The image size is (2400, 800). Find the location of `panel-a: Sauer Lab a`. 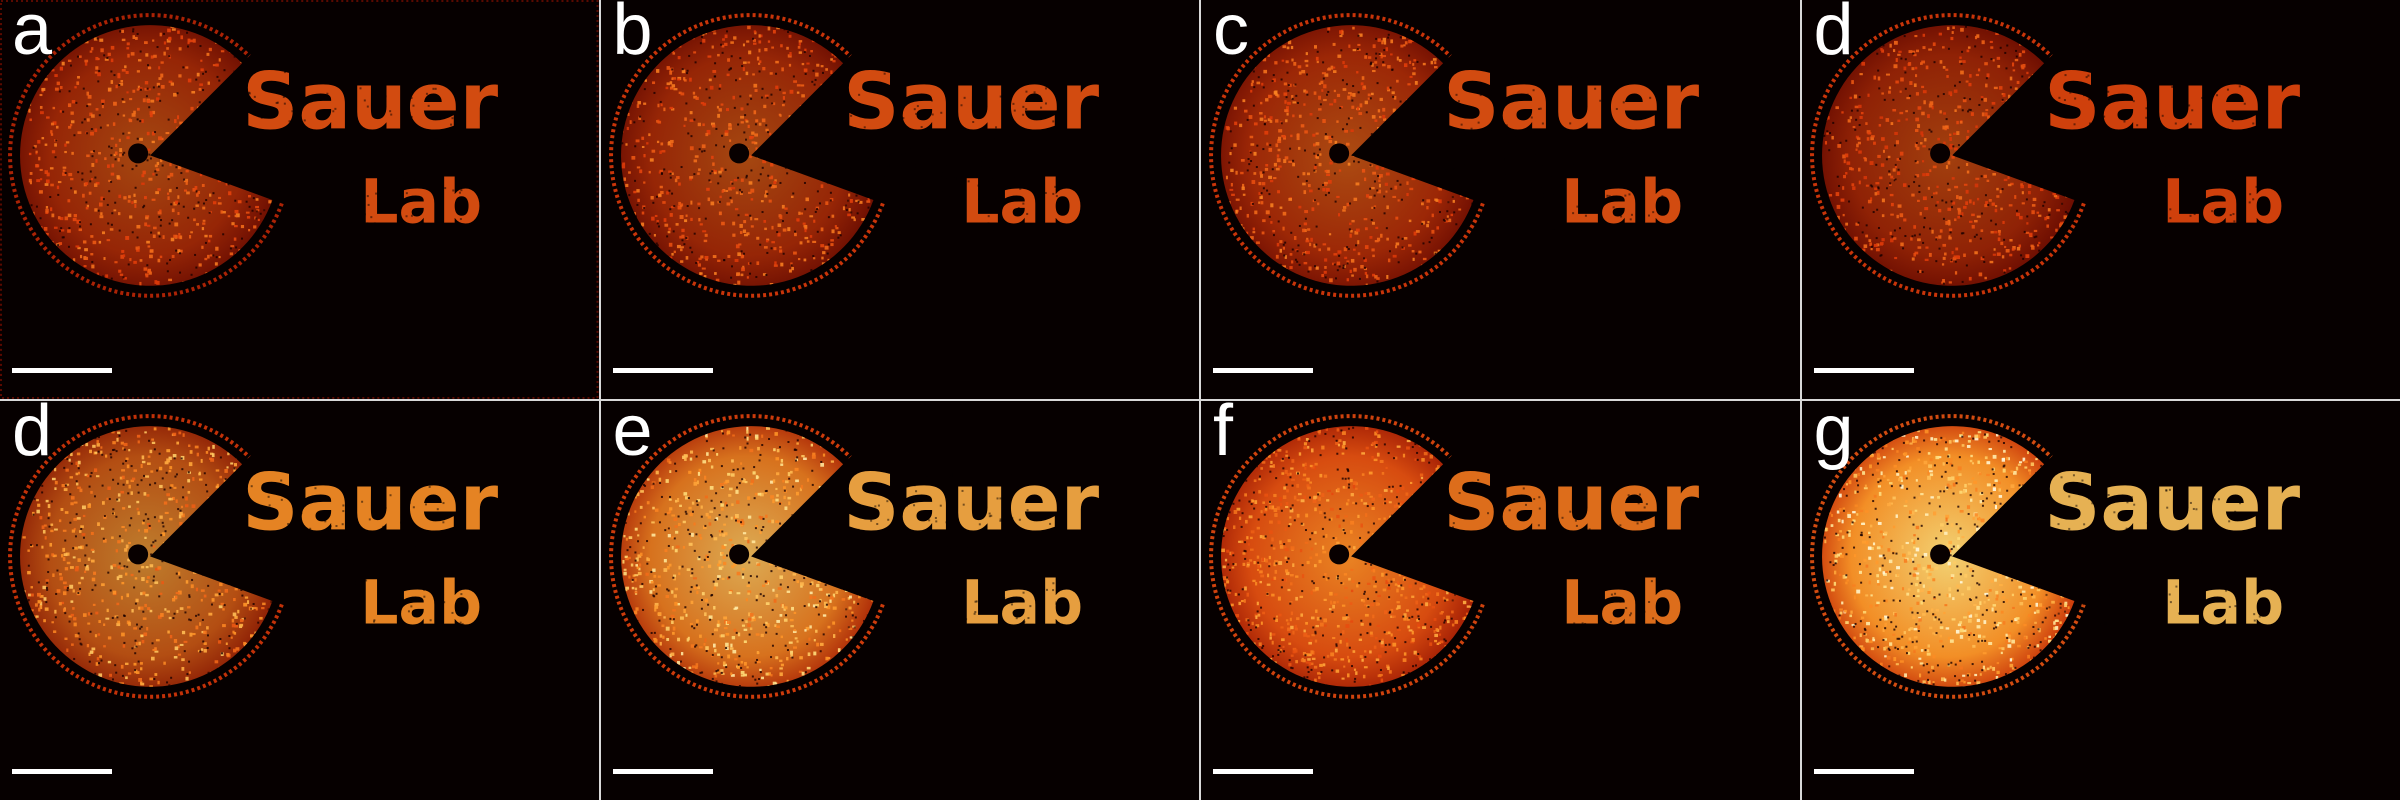

panel-a: Sauer Lab a is located at coordinates (299, 199).